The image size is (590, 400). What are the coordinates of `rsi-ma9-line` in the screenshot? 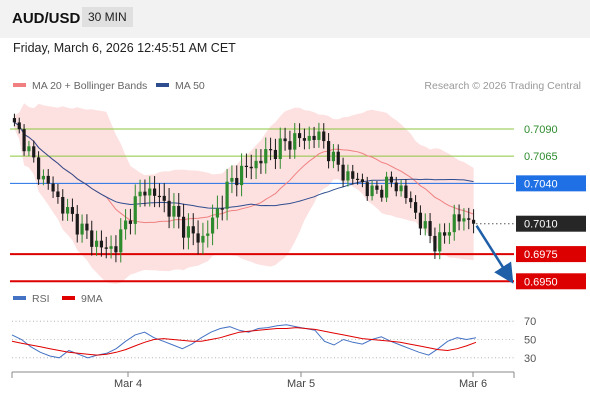 It's located at (244, 341).